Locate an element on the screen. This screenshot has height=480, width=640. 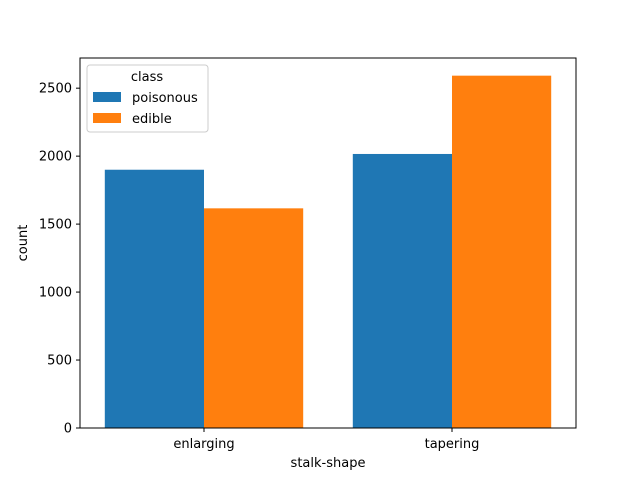
bar-edible-enlarging is located at coordinates (254, 318).